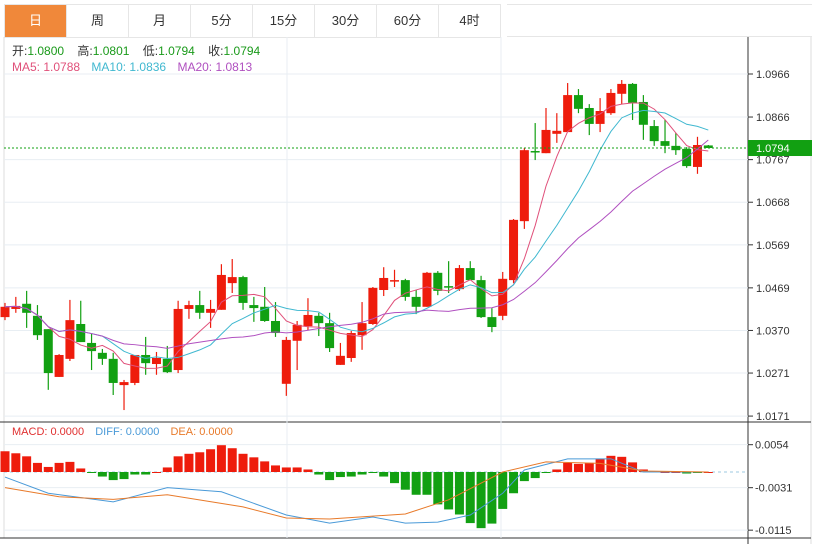 The image size is (819, 544). Describe the element at coordinates (160, 21) in the screenshot. I see `tab-2: 月` at that location.